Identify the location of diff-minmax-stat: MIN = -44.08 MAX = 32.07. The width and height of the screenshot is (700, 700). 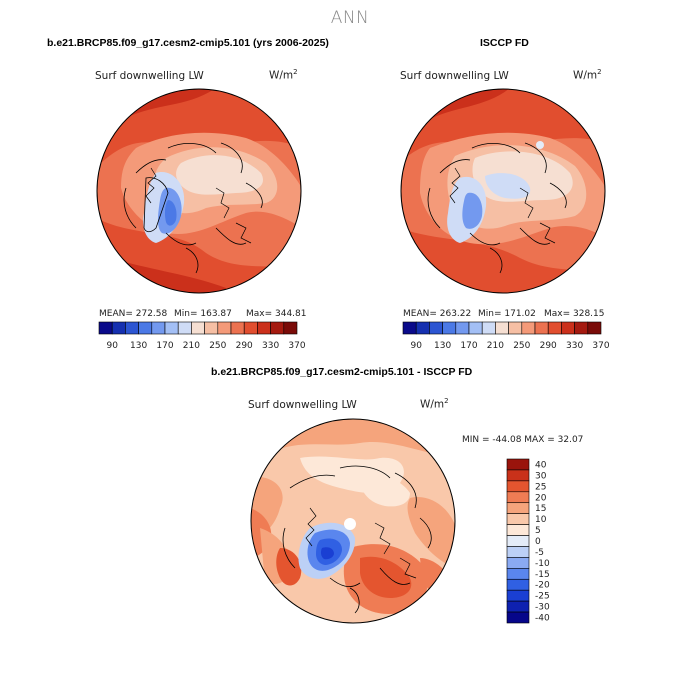
(523, 440).